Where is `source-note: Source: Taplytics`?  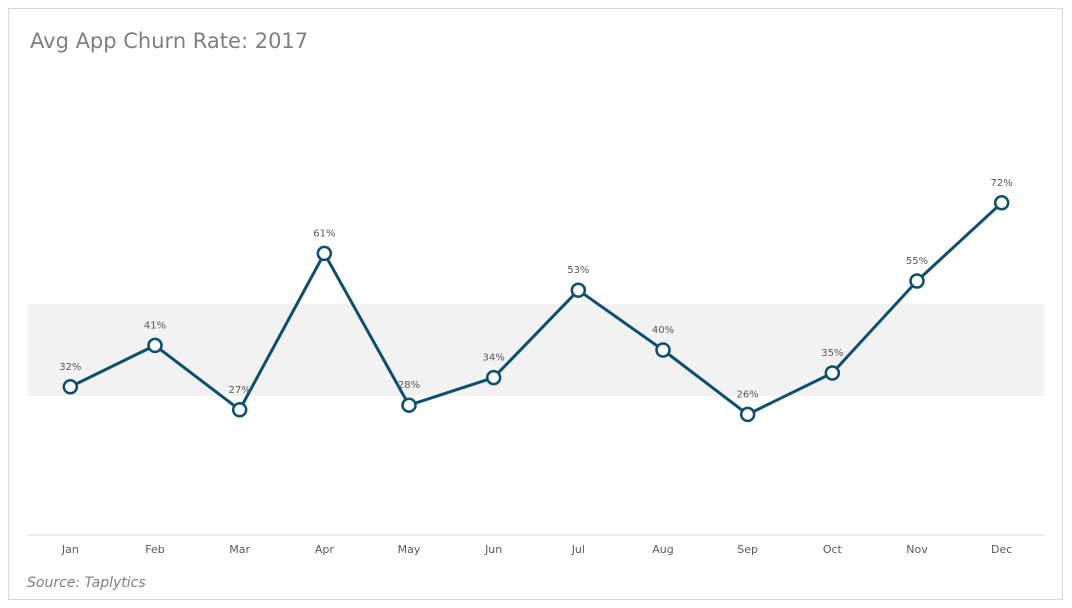
source-note: Source: Taplytics is located at coordinates (86, 583).